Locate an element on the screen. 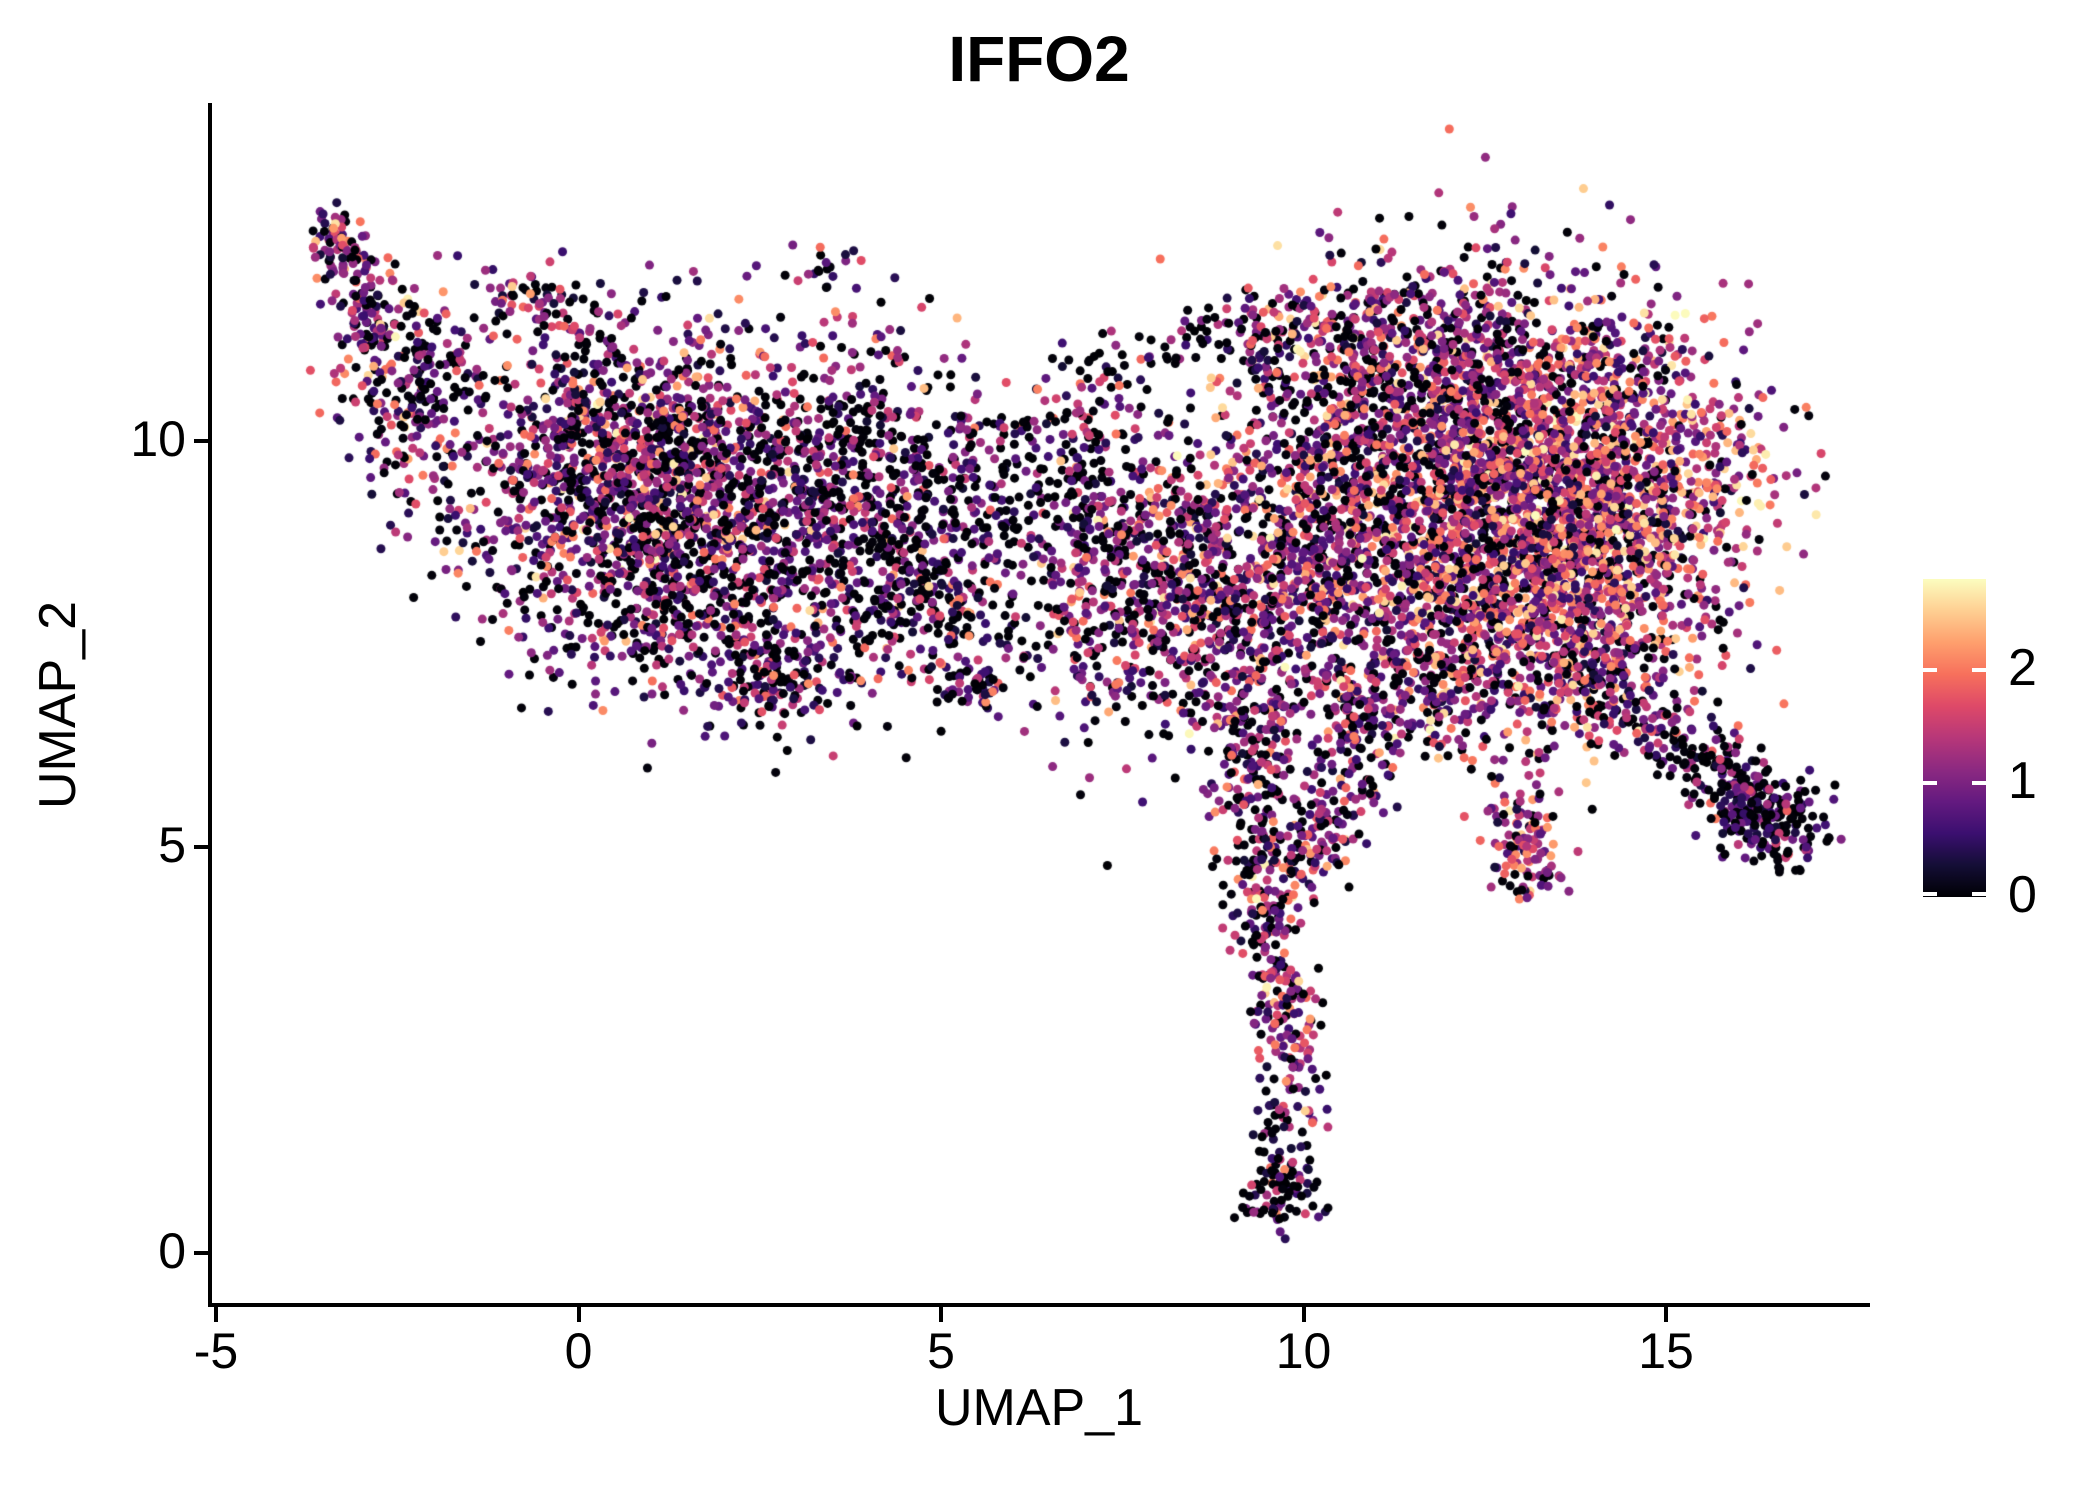  x-axis-line is located at coordinates (1039, 1305).